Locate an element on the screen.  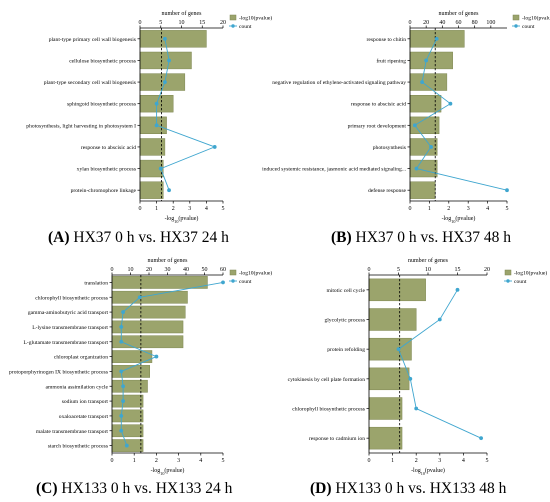
chart-a-bottom-axis-title: -log10(pvalue) is located at coordinates (182, 219).